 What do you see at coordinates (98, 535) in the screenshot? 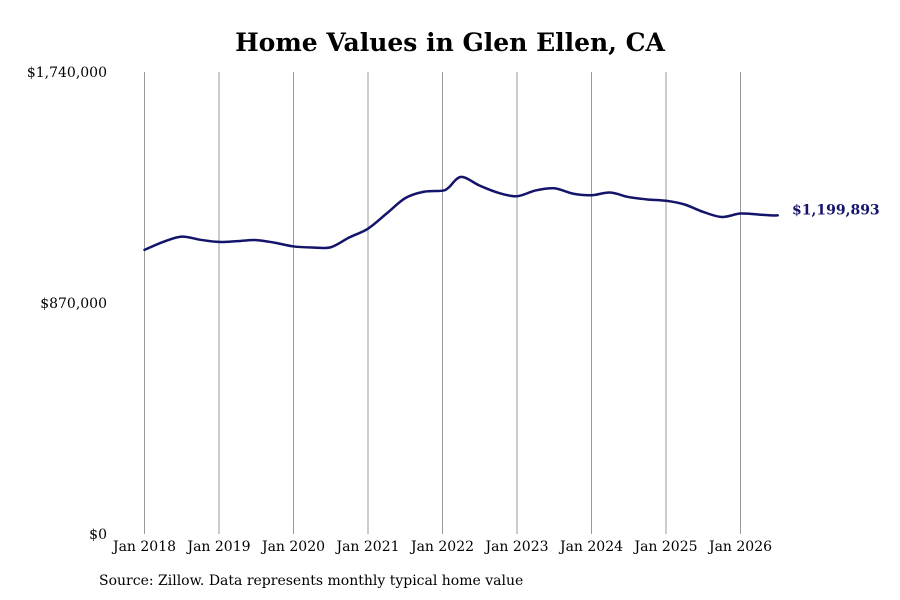
I see `y-tick-label: $0` at bounding box center [98, 535].